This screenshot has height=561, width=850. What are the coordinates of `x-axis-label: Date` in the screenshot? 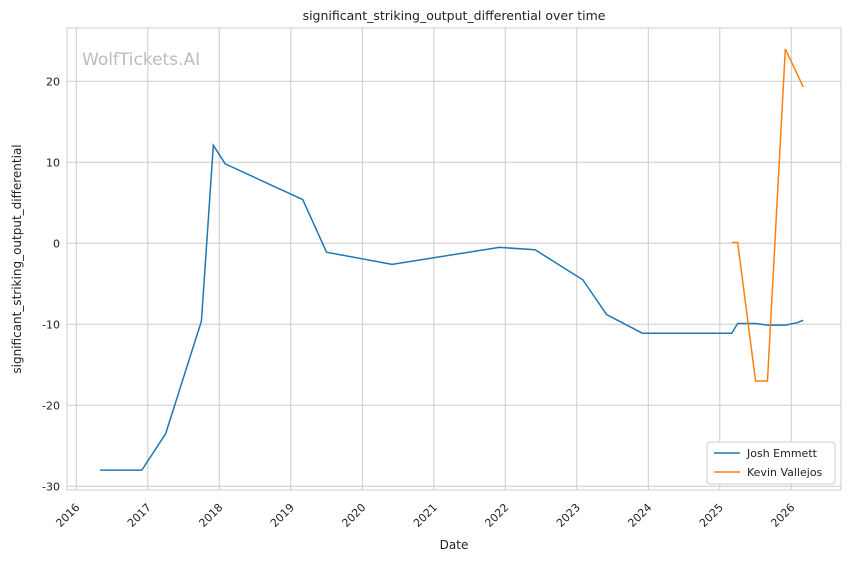 It's located at (454, 545).